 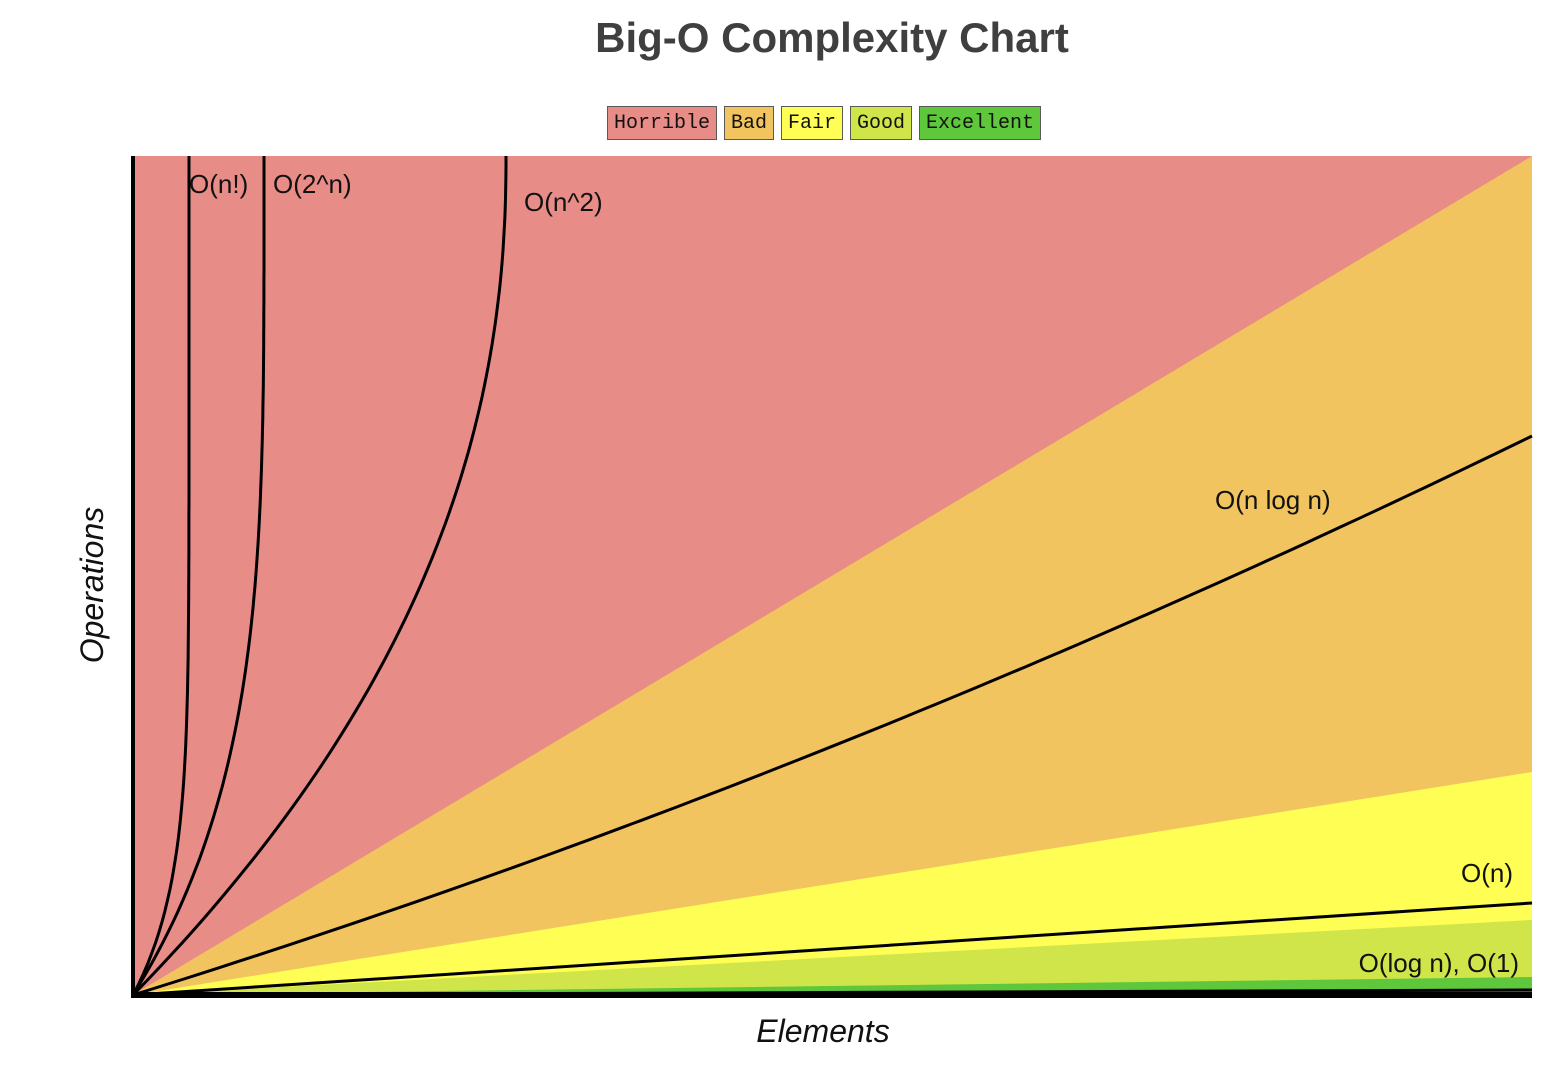 What do you see at coordinates (218, 184) in the screenshot?
I see `curve-label-factorial: O(n!)` at bounding box center [218, 184].